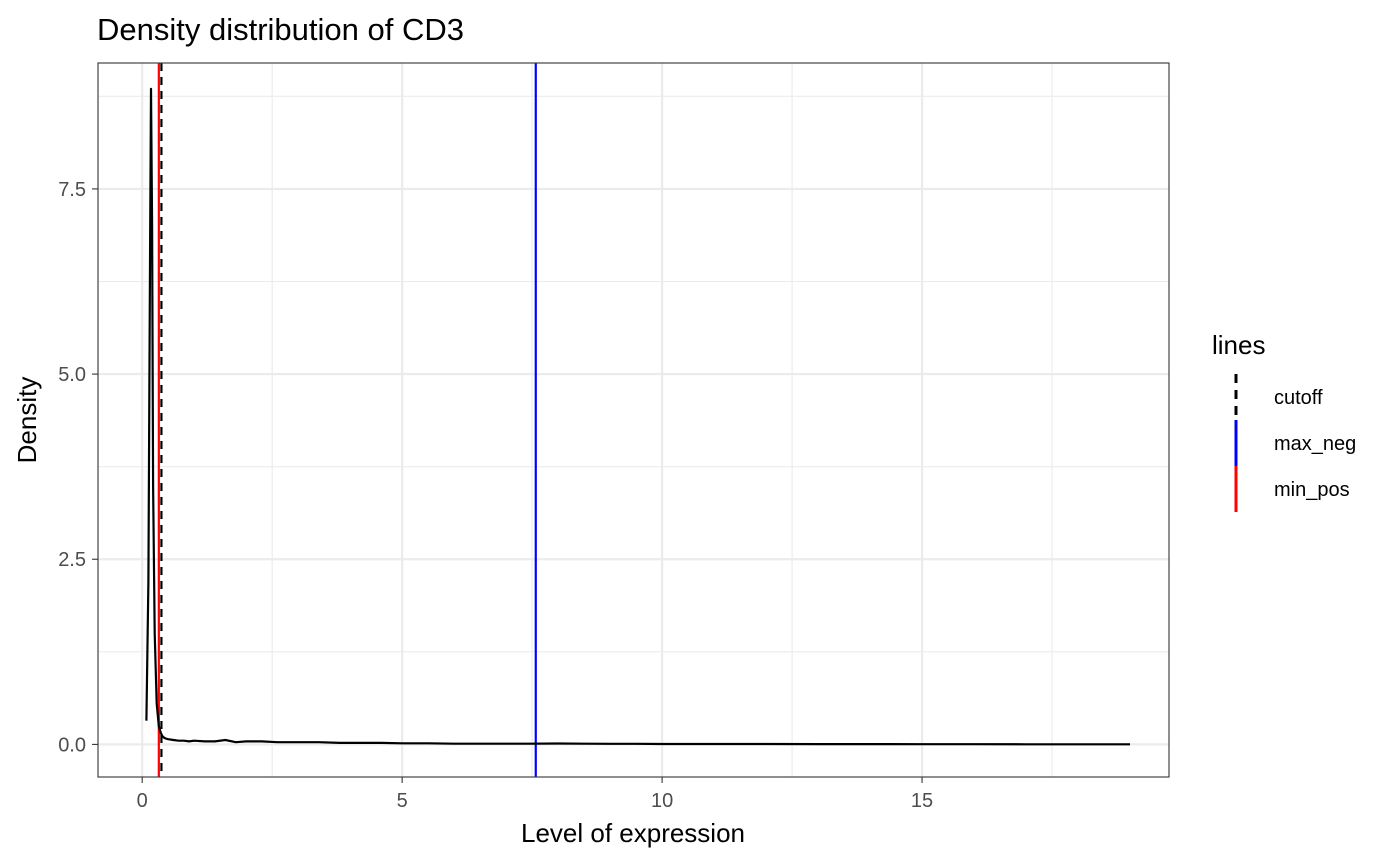 Image resolution: width=1400 pixels, height=865 pixels. Describe the element at coordinates (662, 801) in the screenshot. I see `x-tick-label: 10` at that location.